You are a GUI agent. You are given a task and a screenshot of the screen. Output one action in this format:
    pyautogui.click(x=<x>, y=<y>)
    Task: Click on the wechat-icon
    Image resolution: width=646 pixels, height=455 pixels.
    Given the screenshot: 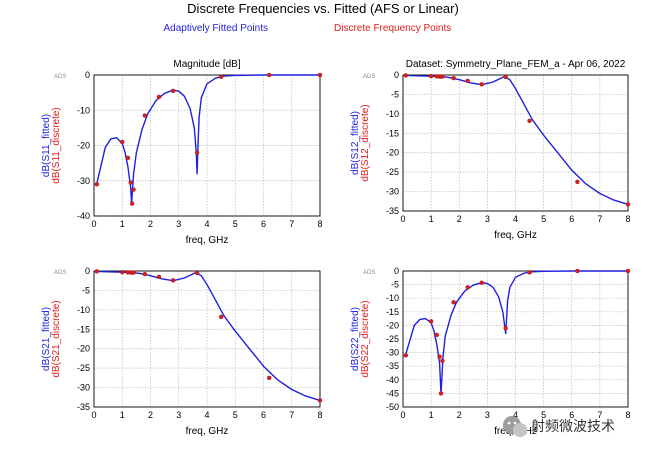 What is the action you would take?
    pyautogui.click(x=515, y=426)
    